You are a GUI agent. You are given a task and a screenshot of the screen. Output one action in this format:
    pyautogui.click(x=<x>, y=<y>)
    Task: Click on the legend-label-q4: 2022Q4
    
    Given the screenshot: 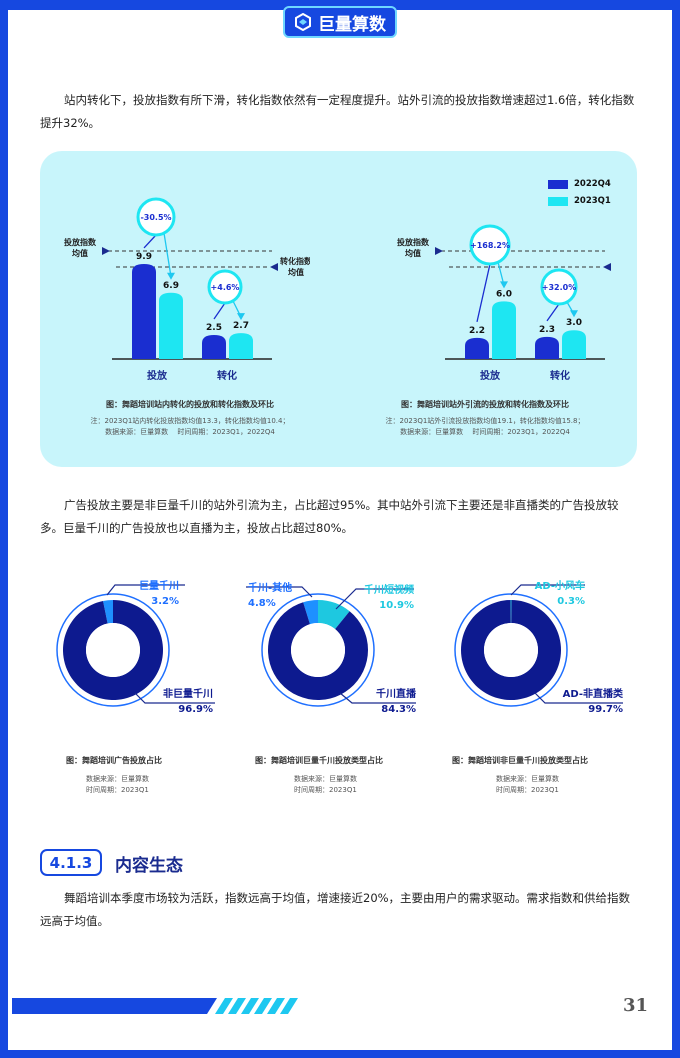 What is the action you would take?
    pyautogui.click(x=592, y=184)
    